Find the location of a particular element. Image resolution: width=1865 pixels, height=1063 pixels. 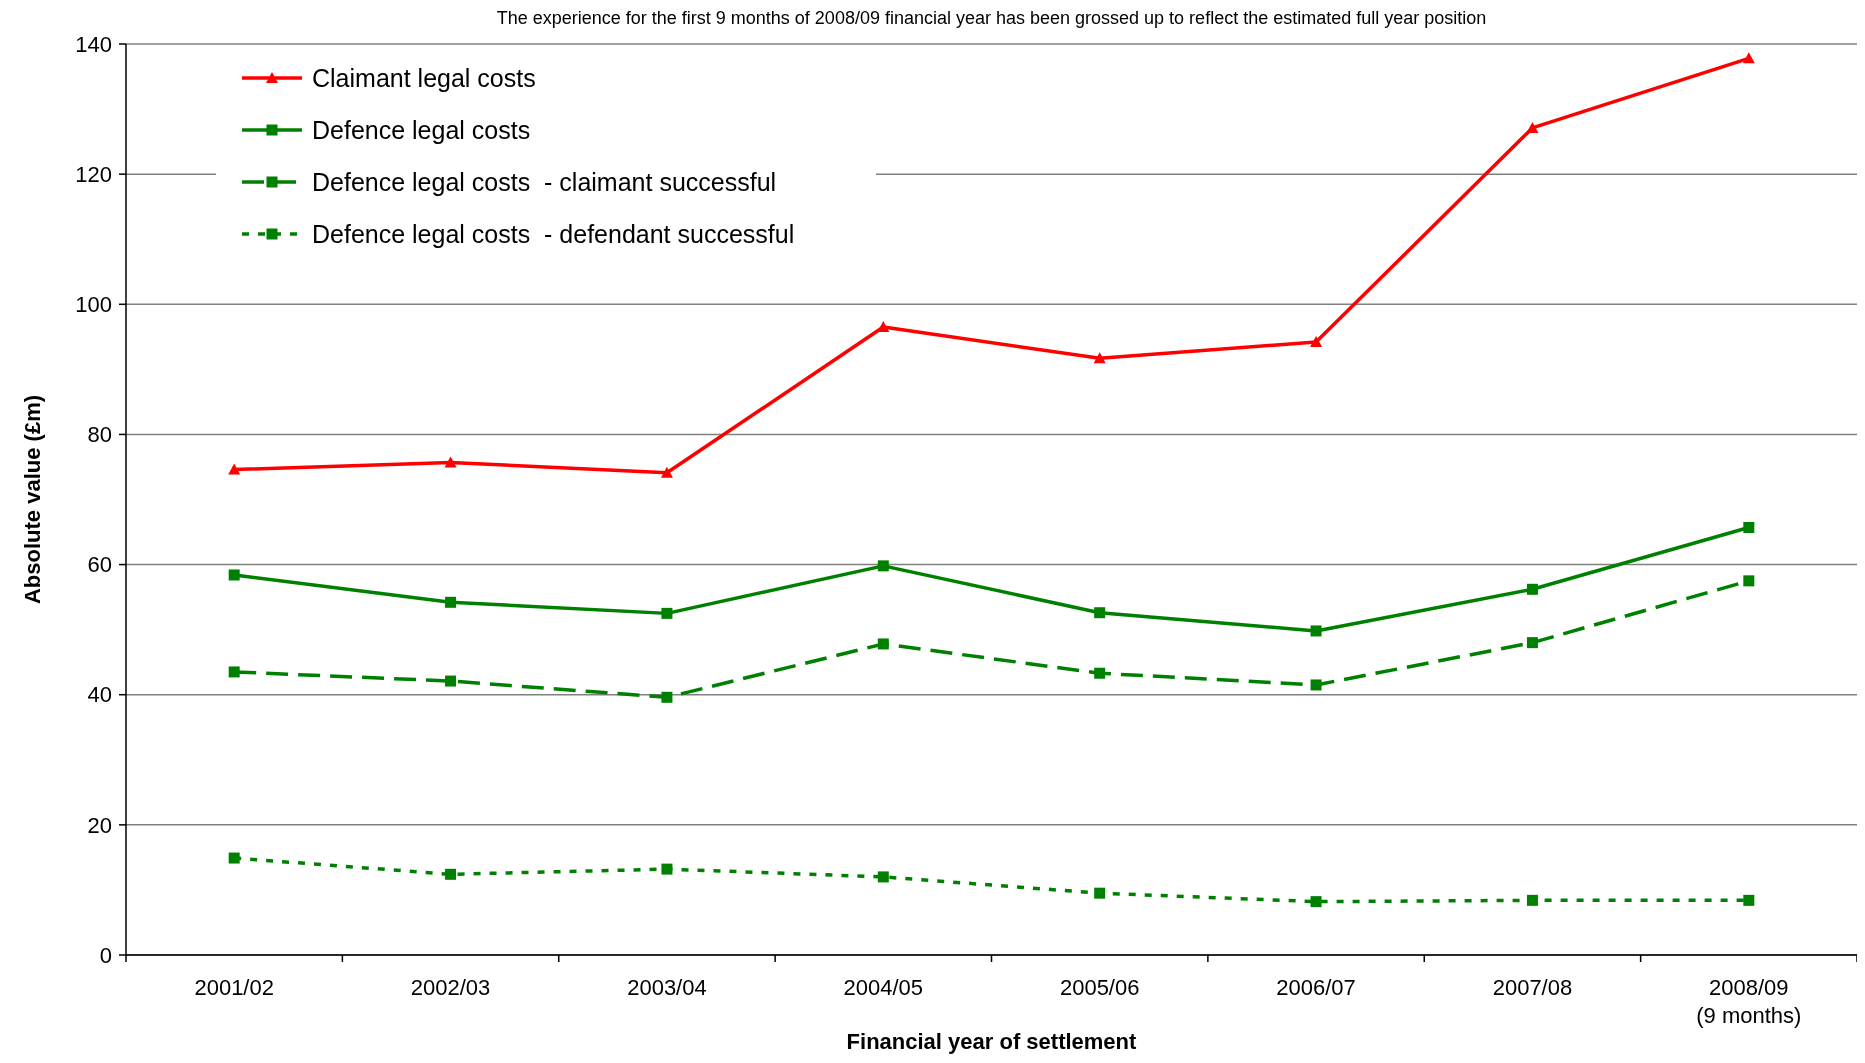

legend-label: Defence legal costs - defendant successful is located at coordinates (553, 233).